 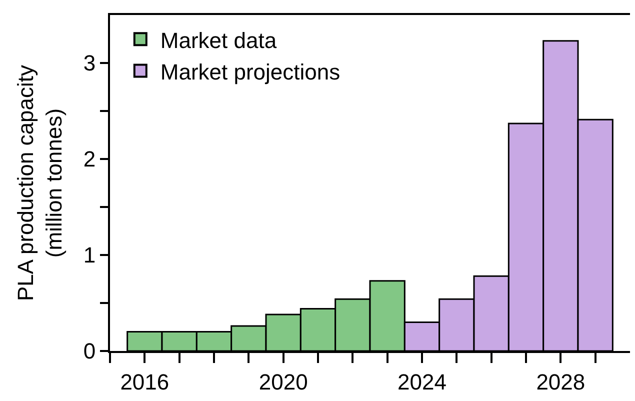 I want to click on x-tick-label: 2028, so click(x=561, y=381).